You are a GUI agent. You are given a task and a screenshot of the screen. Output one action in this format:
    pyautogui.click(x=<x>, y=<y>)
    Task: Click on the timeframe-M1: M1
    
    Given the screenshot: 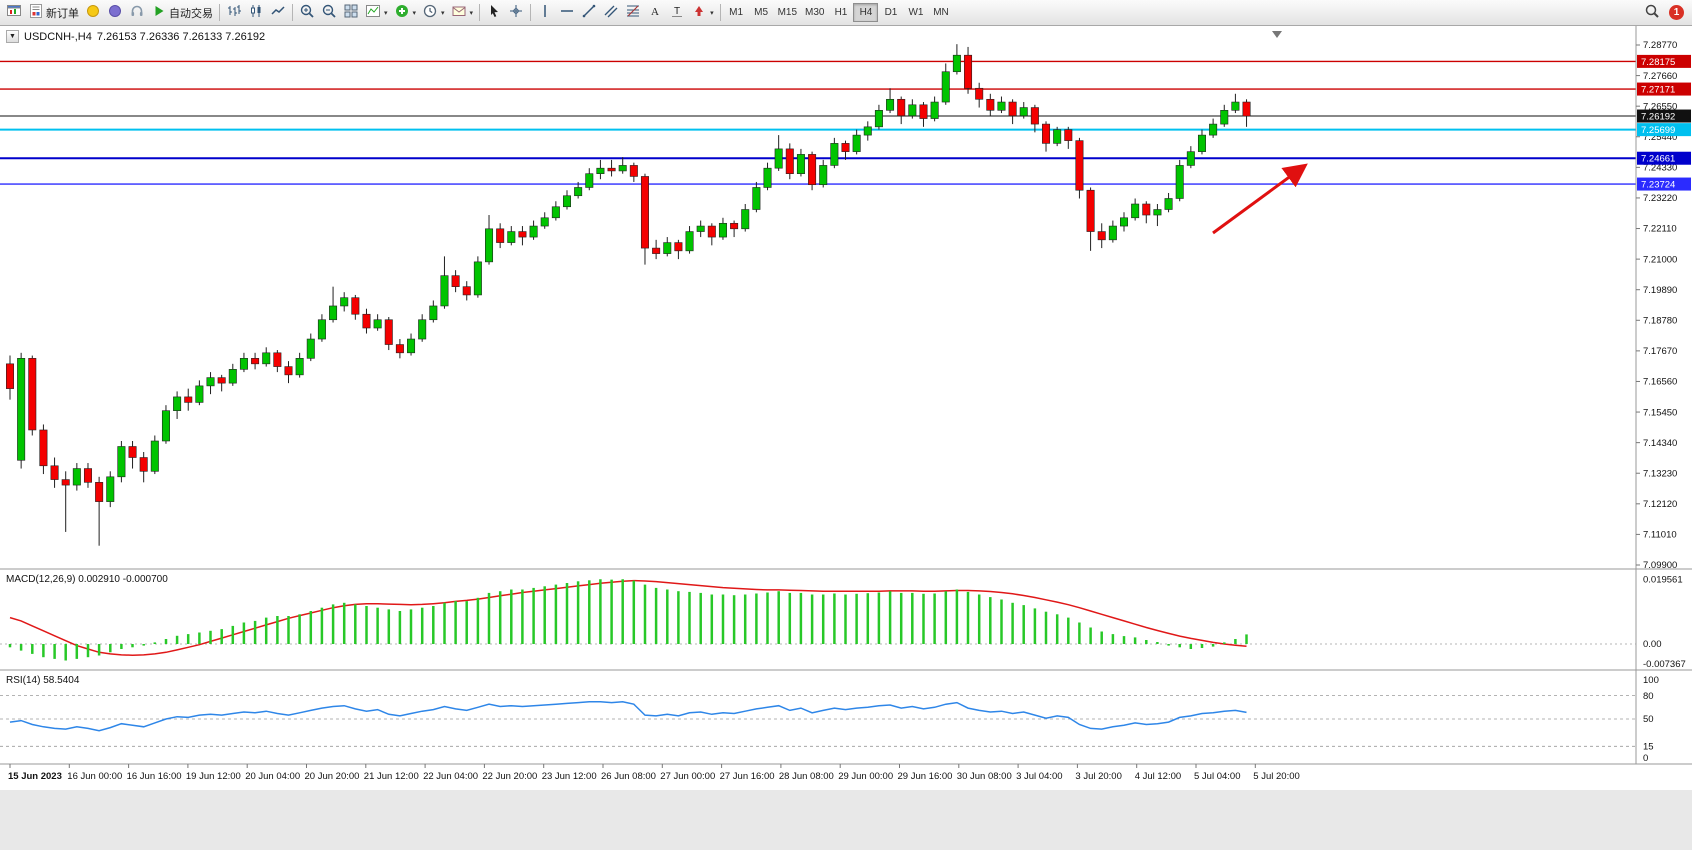 What is the action you would take?
    pyautogui.click(x=736, y=12)
    